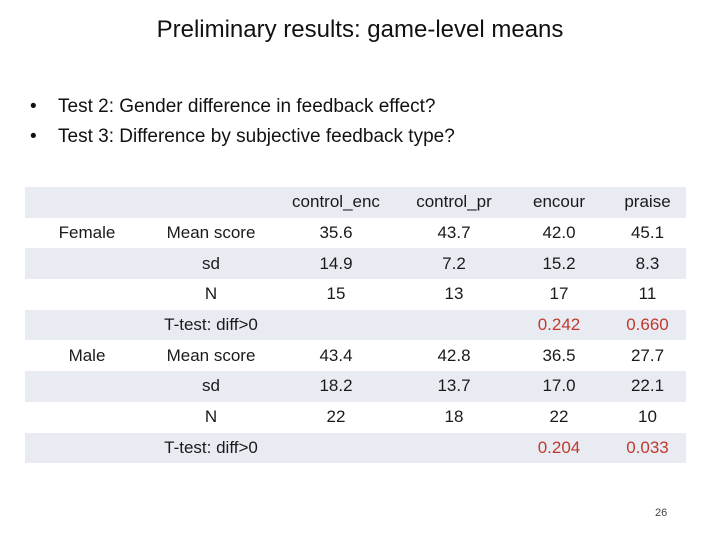 This screenshot has width=720, height=540. What do you see at coordinates (559, 264) in the screenshot?
I see `table-cell: 15.2` at bounding box center [559, 264].